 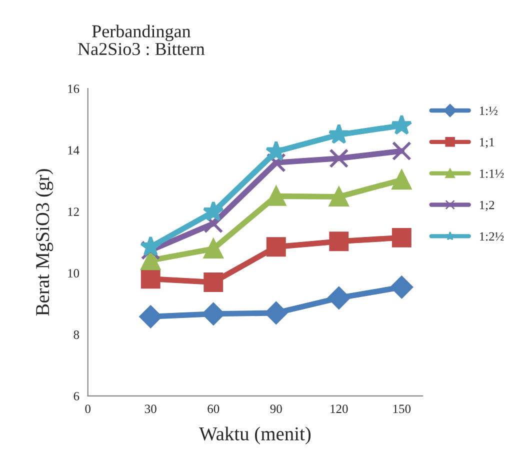 I want to click on x-axis-title: Waktu (menit), so click(x=255, y=435).